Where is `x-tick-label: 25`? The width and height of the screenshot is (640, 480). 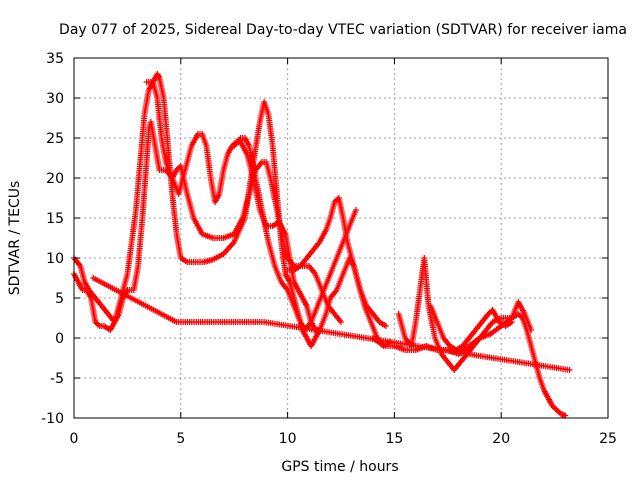 x-tick-label: 25 is located at coordinates (608, 439).